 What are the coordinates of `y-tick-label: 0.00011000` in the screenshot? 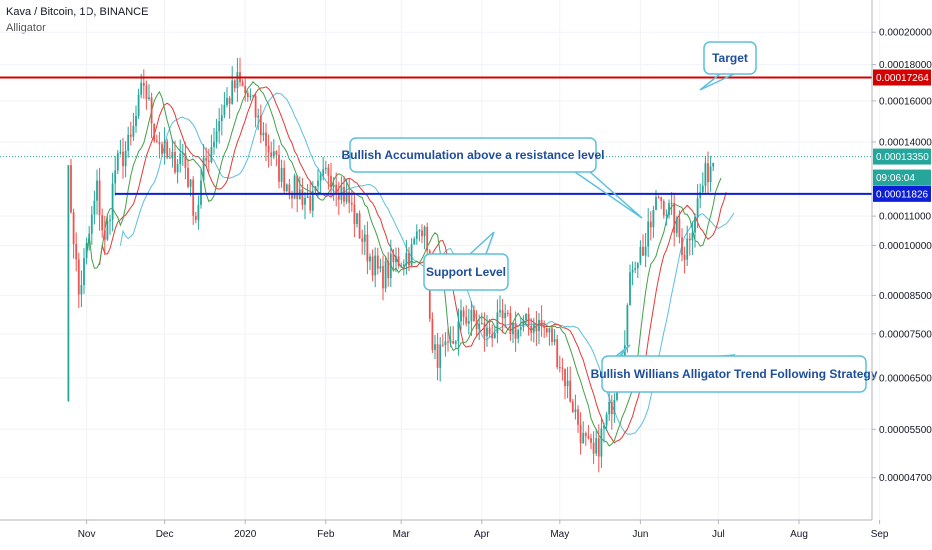 It's located at (905, 217).